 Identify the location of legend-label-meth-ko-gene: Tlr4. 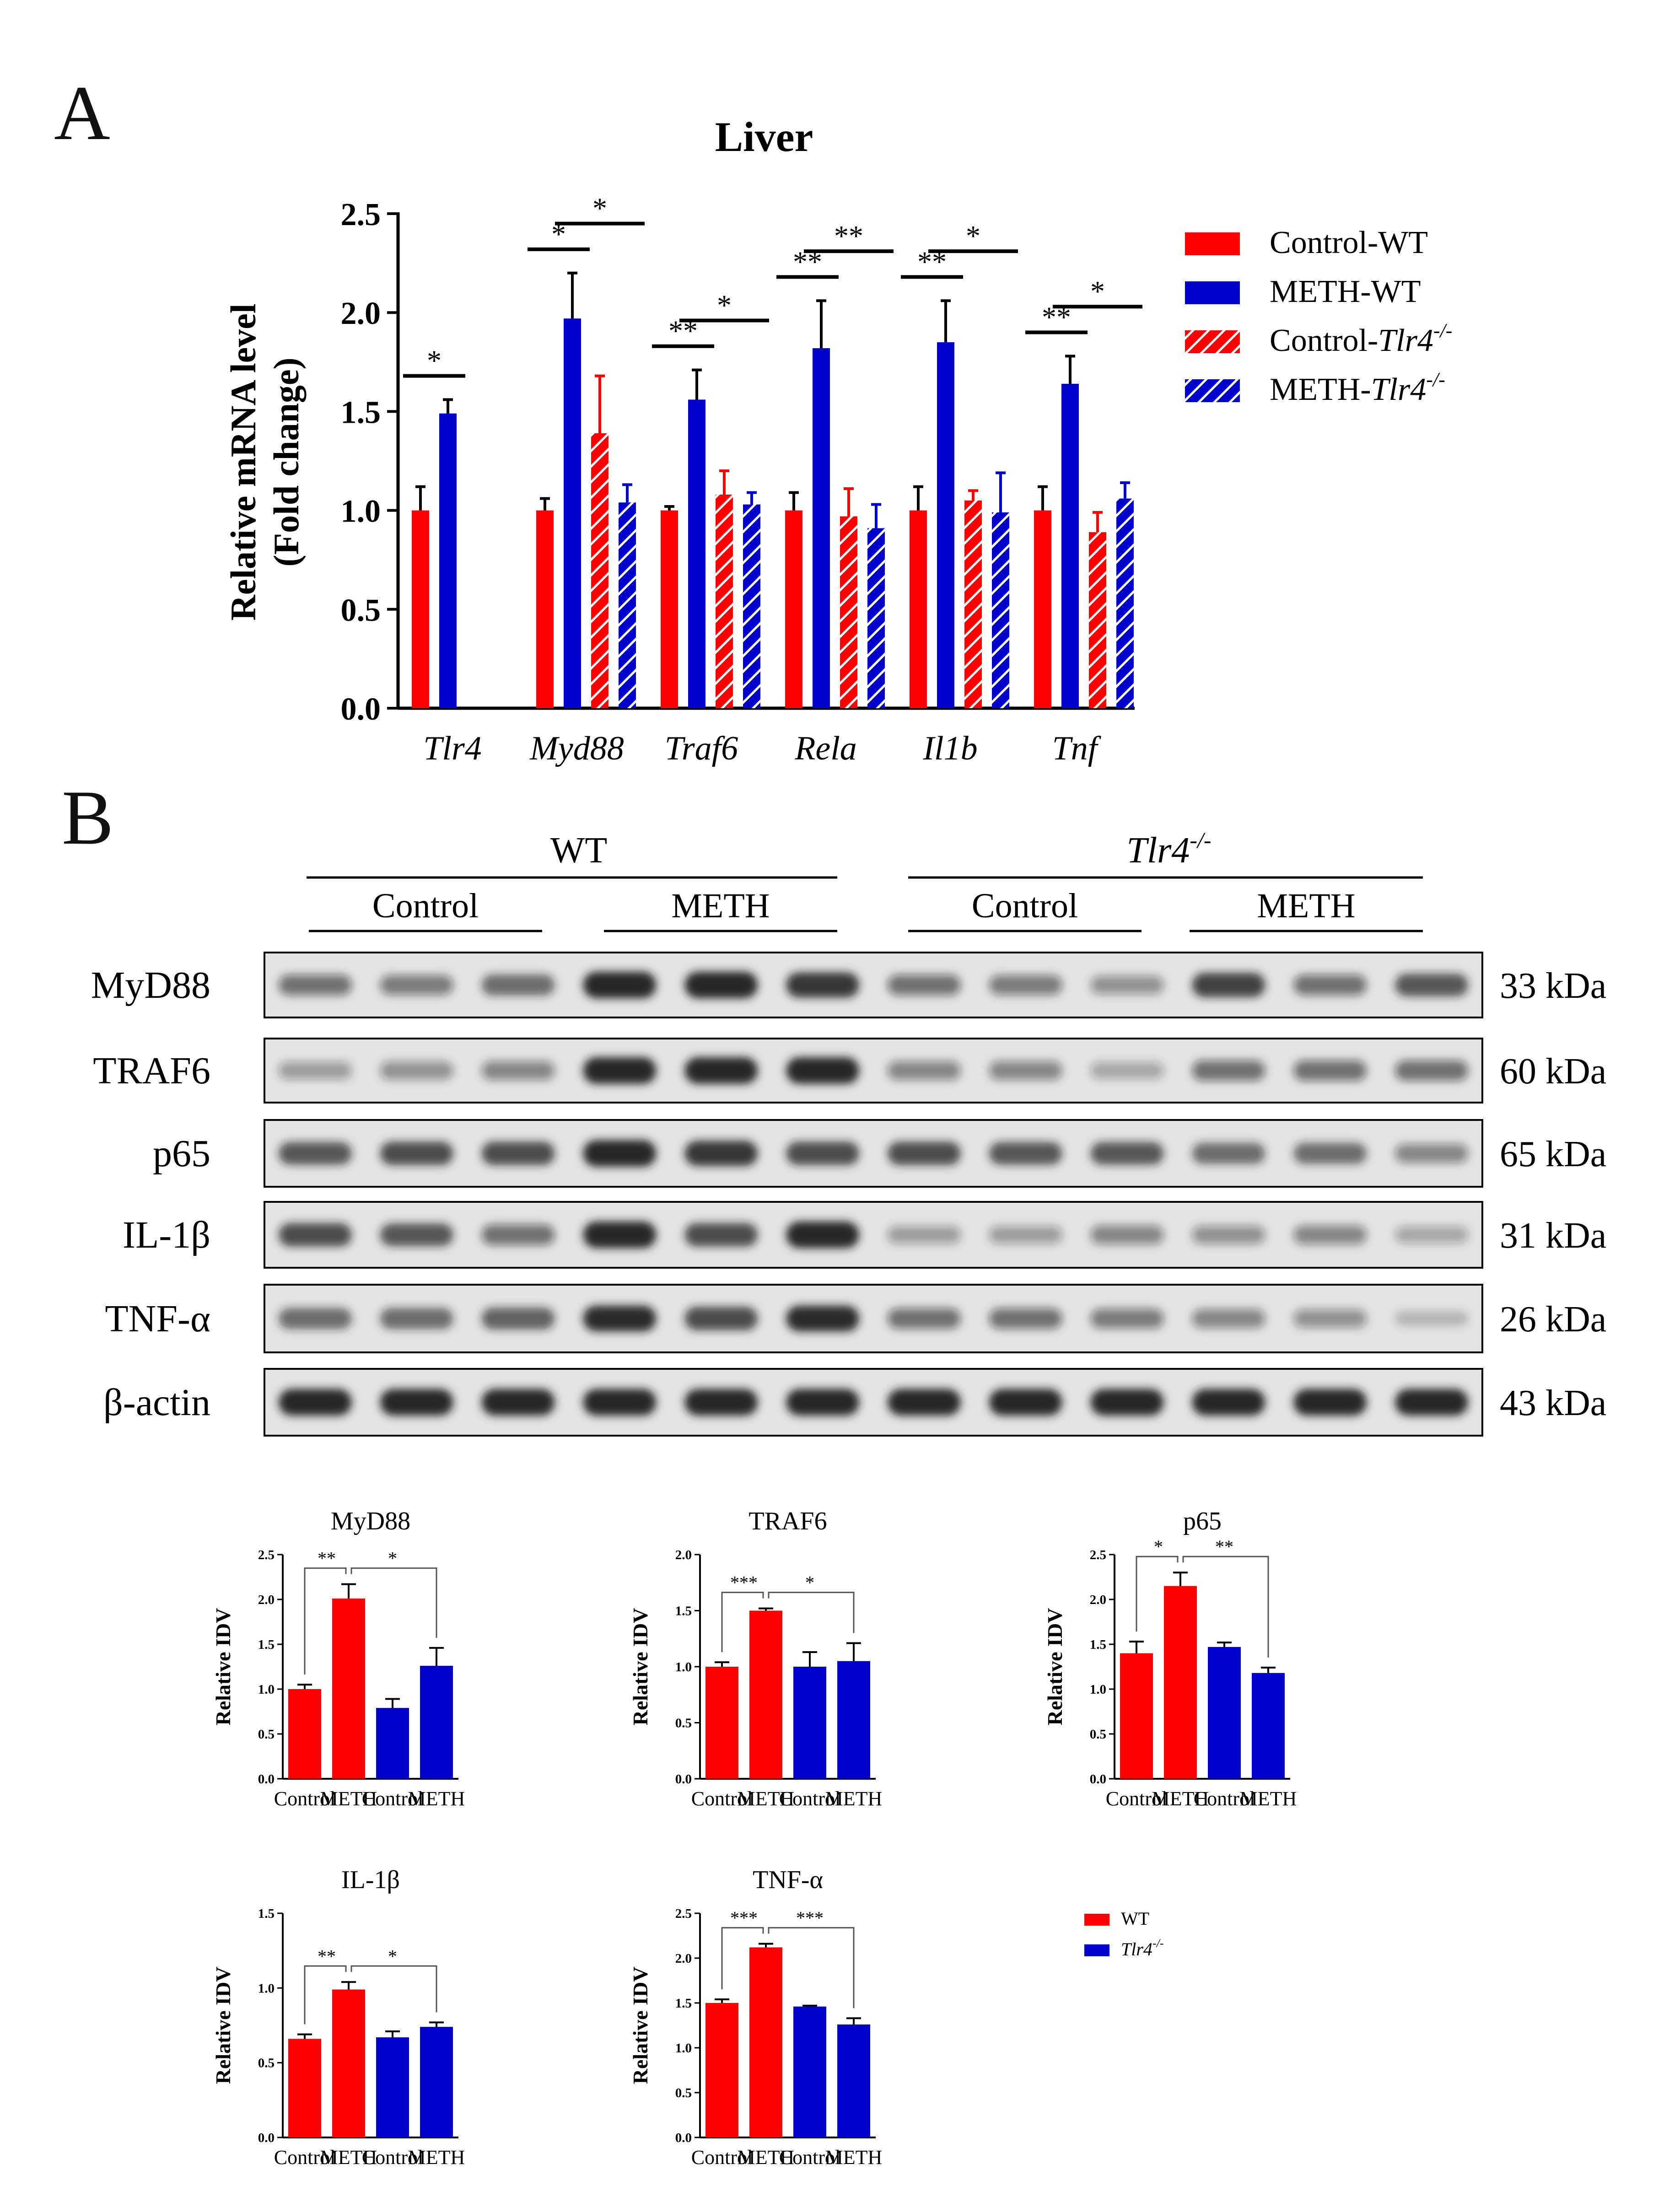
(1399, 389).